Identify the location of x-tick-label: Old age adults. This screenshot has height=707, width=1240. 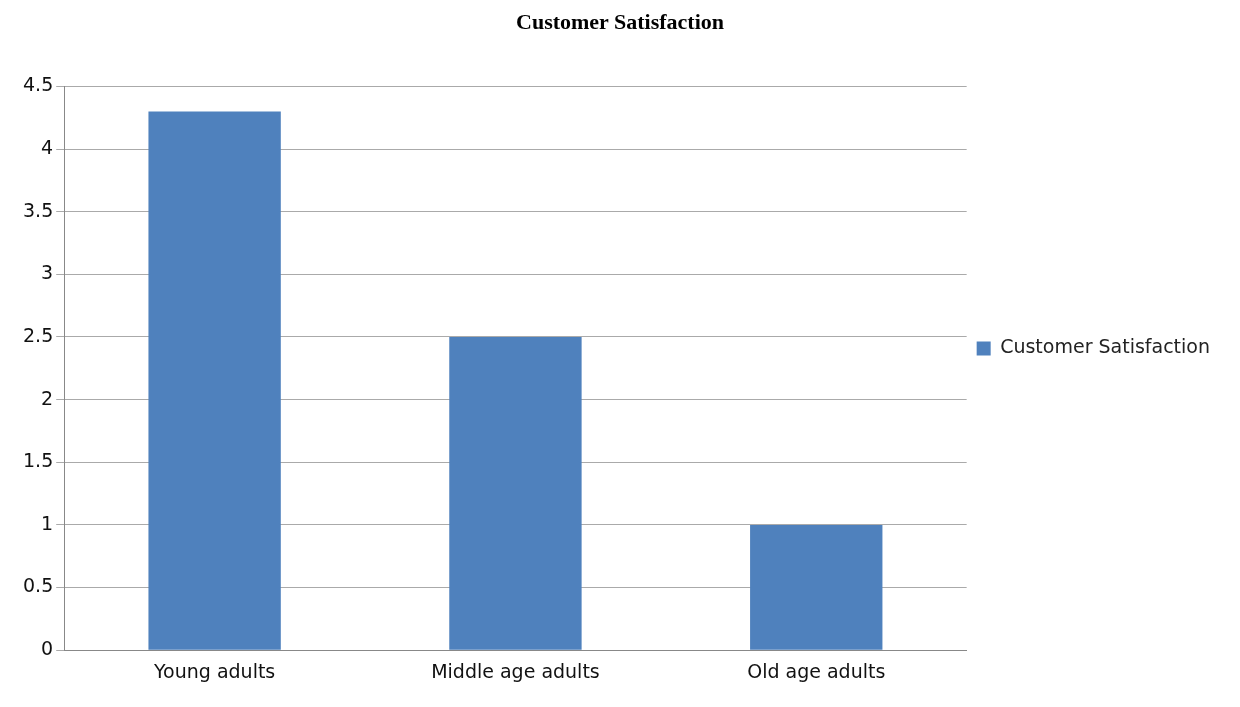
(816, 670).